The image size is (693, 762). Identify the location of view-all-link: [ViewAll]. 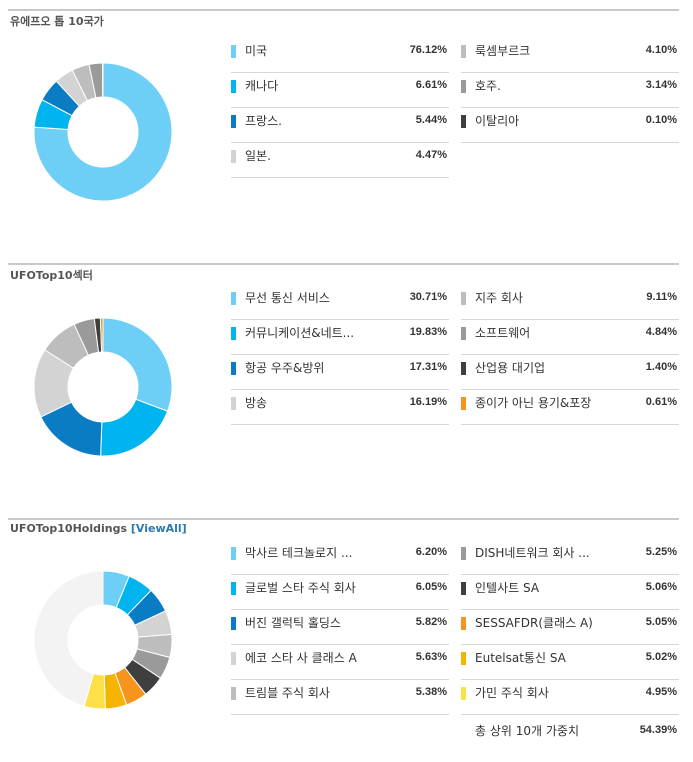
(158, 528).